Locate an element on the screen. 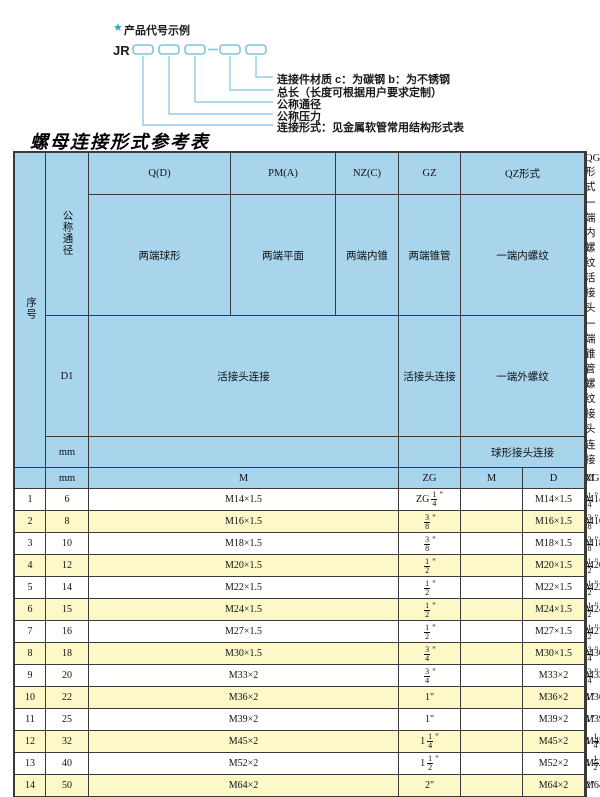 This screenshot has height=797, width=600. cell-seq: 7 is located at coordinates (30, 631).